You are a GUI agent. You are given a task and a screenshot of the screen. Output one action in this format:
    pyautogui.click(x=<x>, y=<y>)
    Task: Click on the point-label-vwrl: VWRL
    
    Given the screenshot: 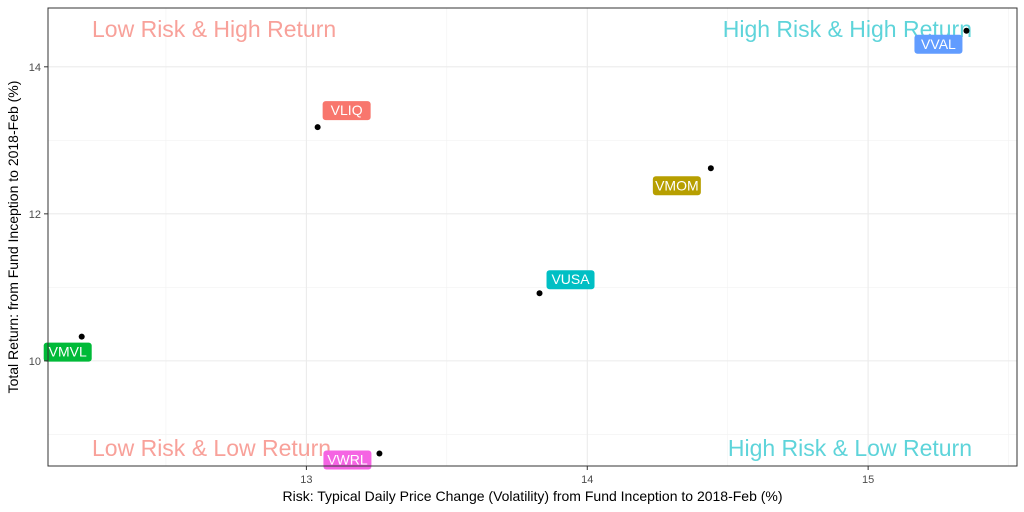 What is the action you would take?
    pyautogui.click(x=347, y=460)
    